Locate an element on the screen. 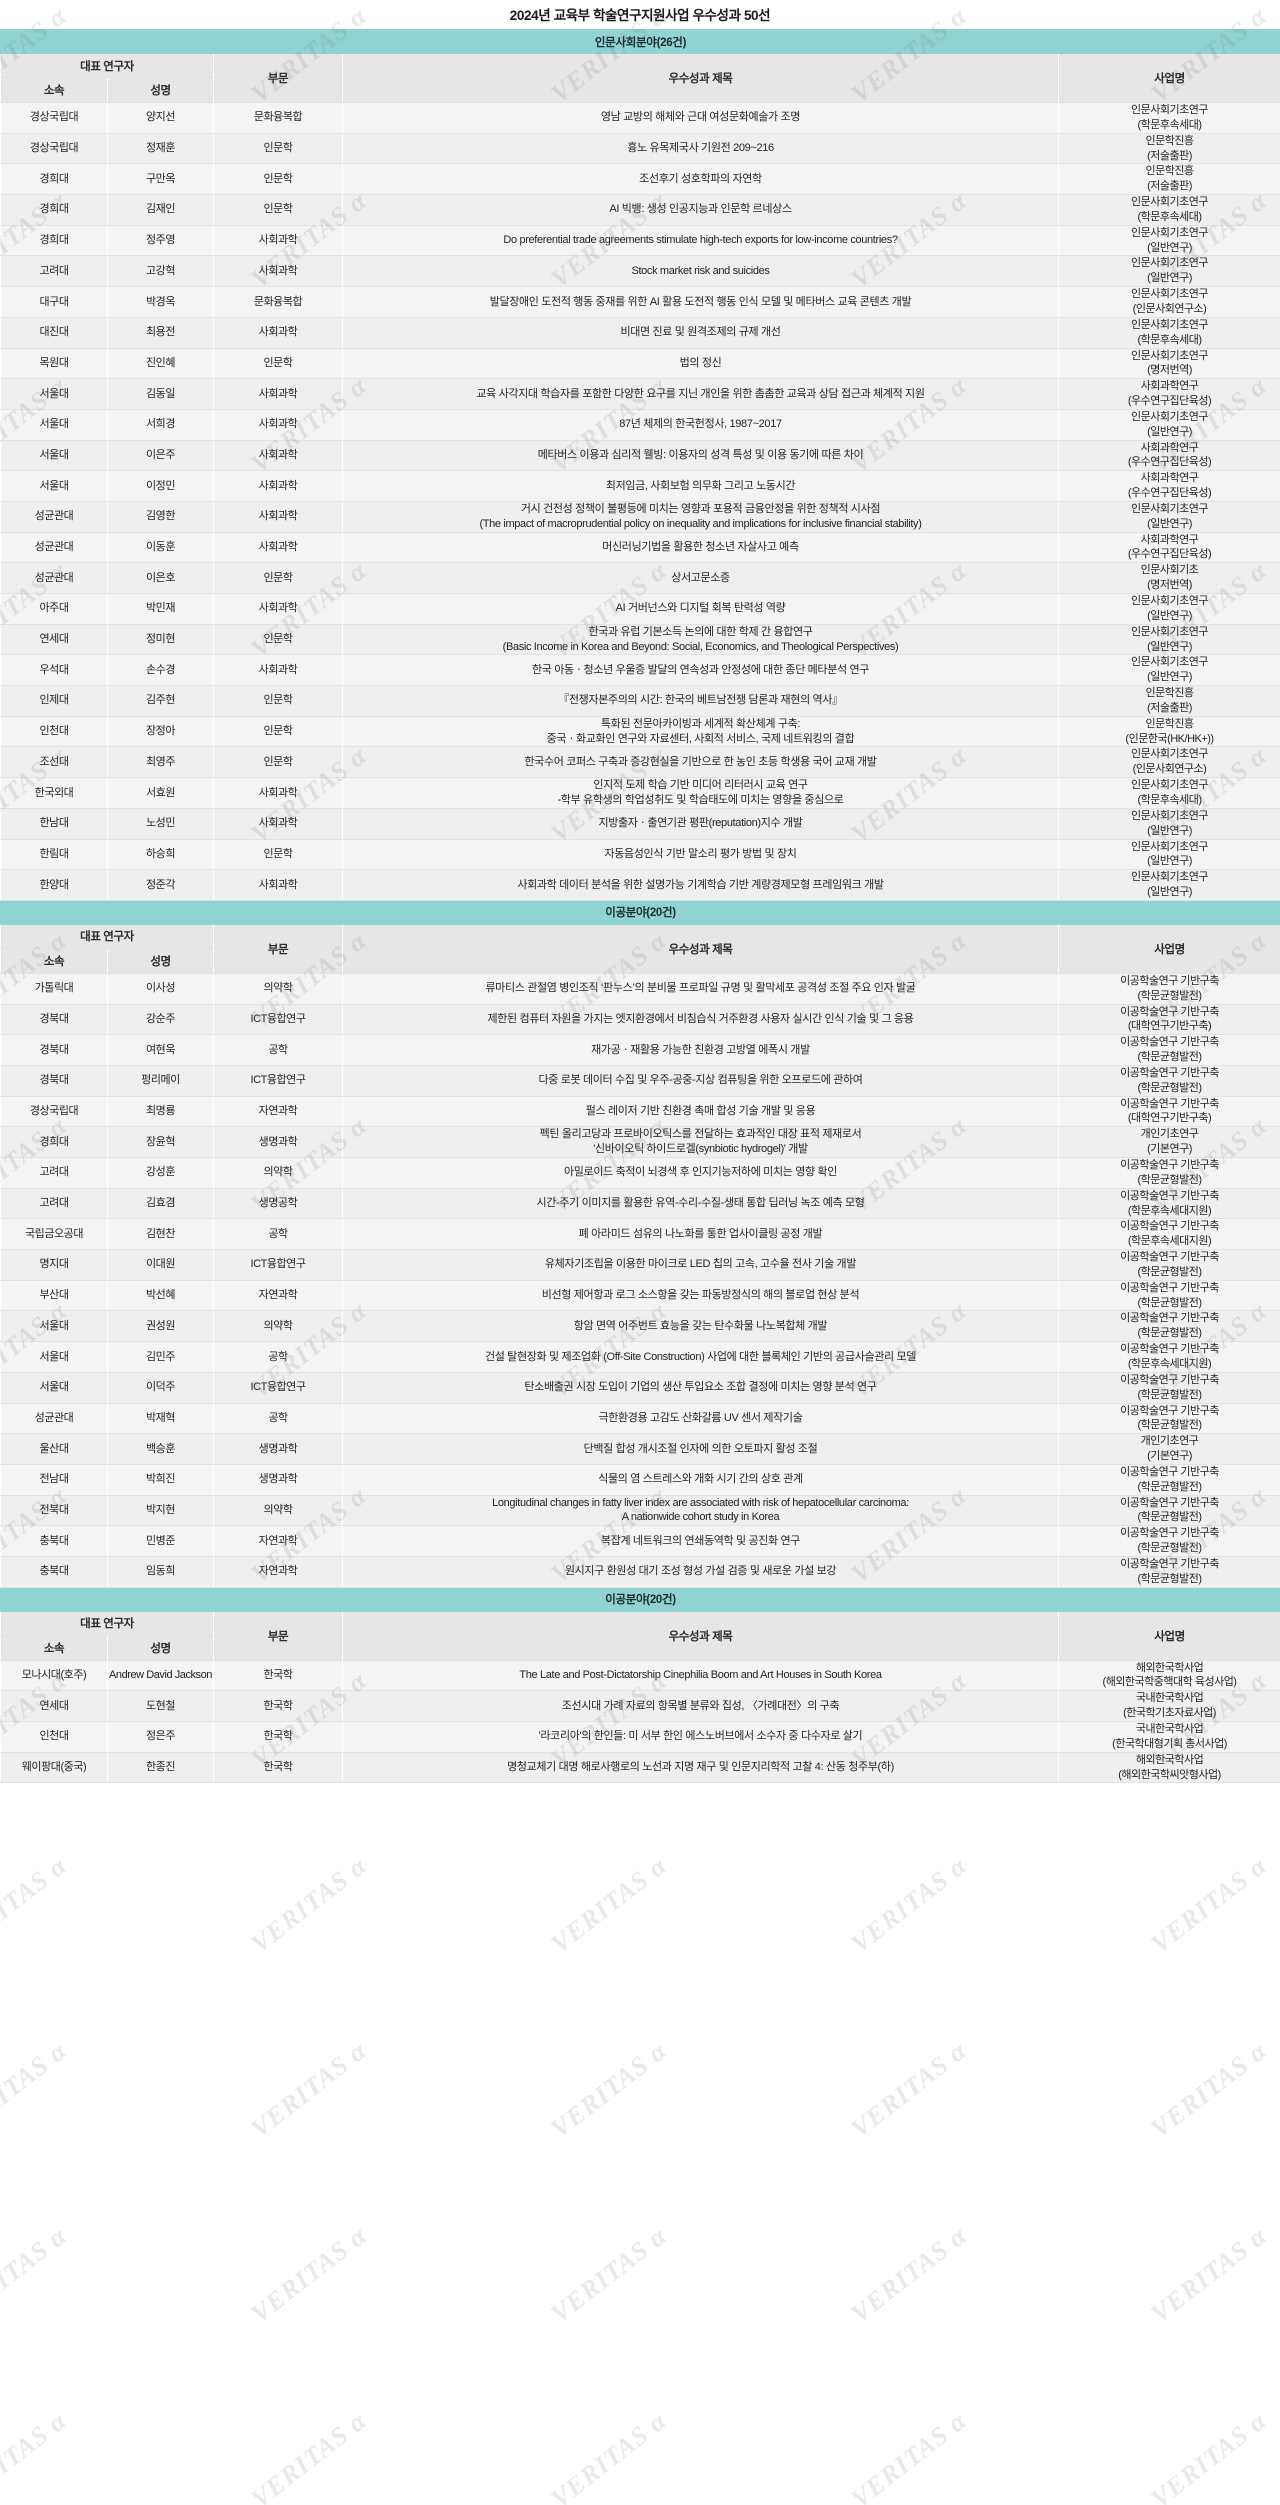  cell-name: 이은호 is located at coordinates (160, 578).